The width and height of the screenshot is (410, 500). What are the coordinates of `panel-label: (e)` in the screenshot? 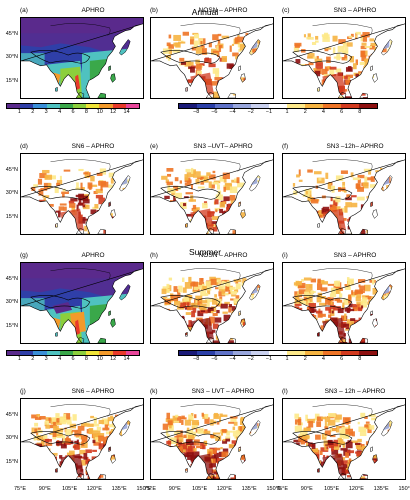 It's located at (154, 146).